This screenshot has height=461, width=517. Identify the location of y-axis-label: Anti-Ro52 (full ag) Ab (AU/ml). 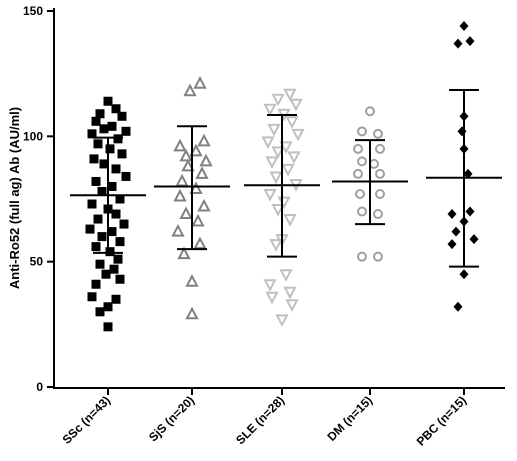
(14, 198).